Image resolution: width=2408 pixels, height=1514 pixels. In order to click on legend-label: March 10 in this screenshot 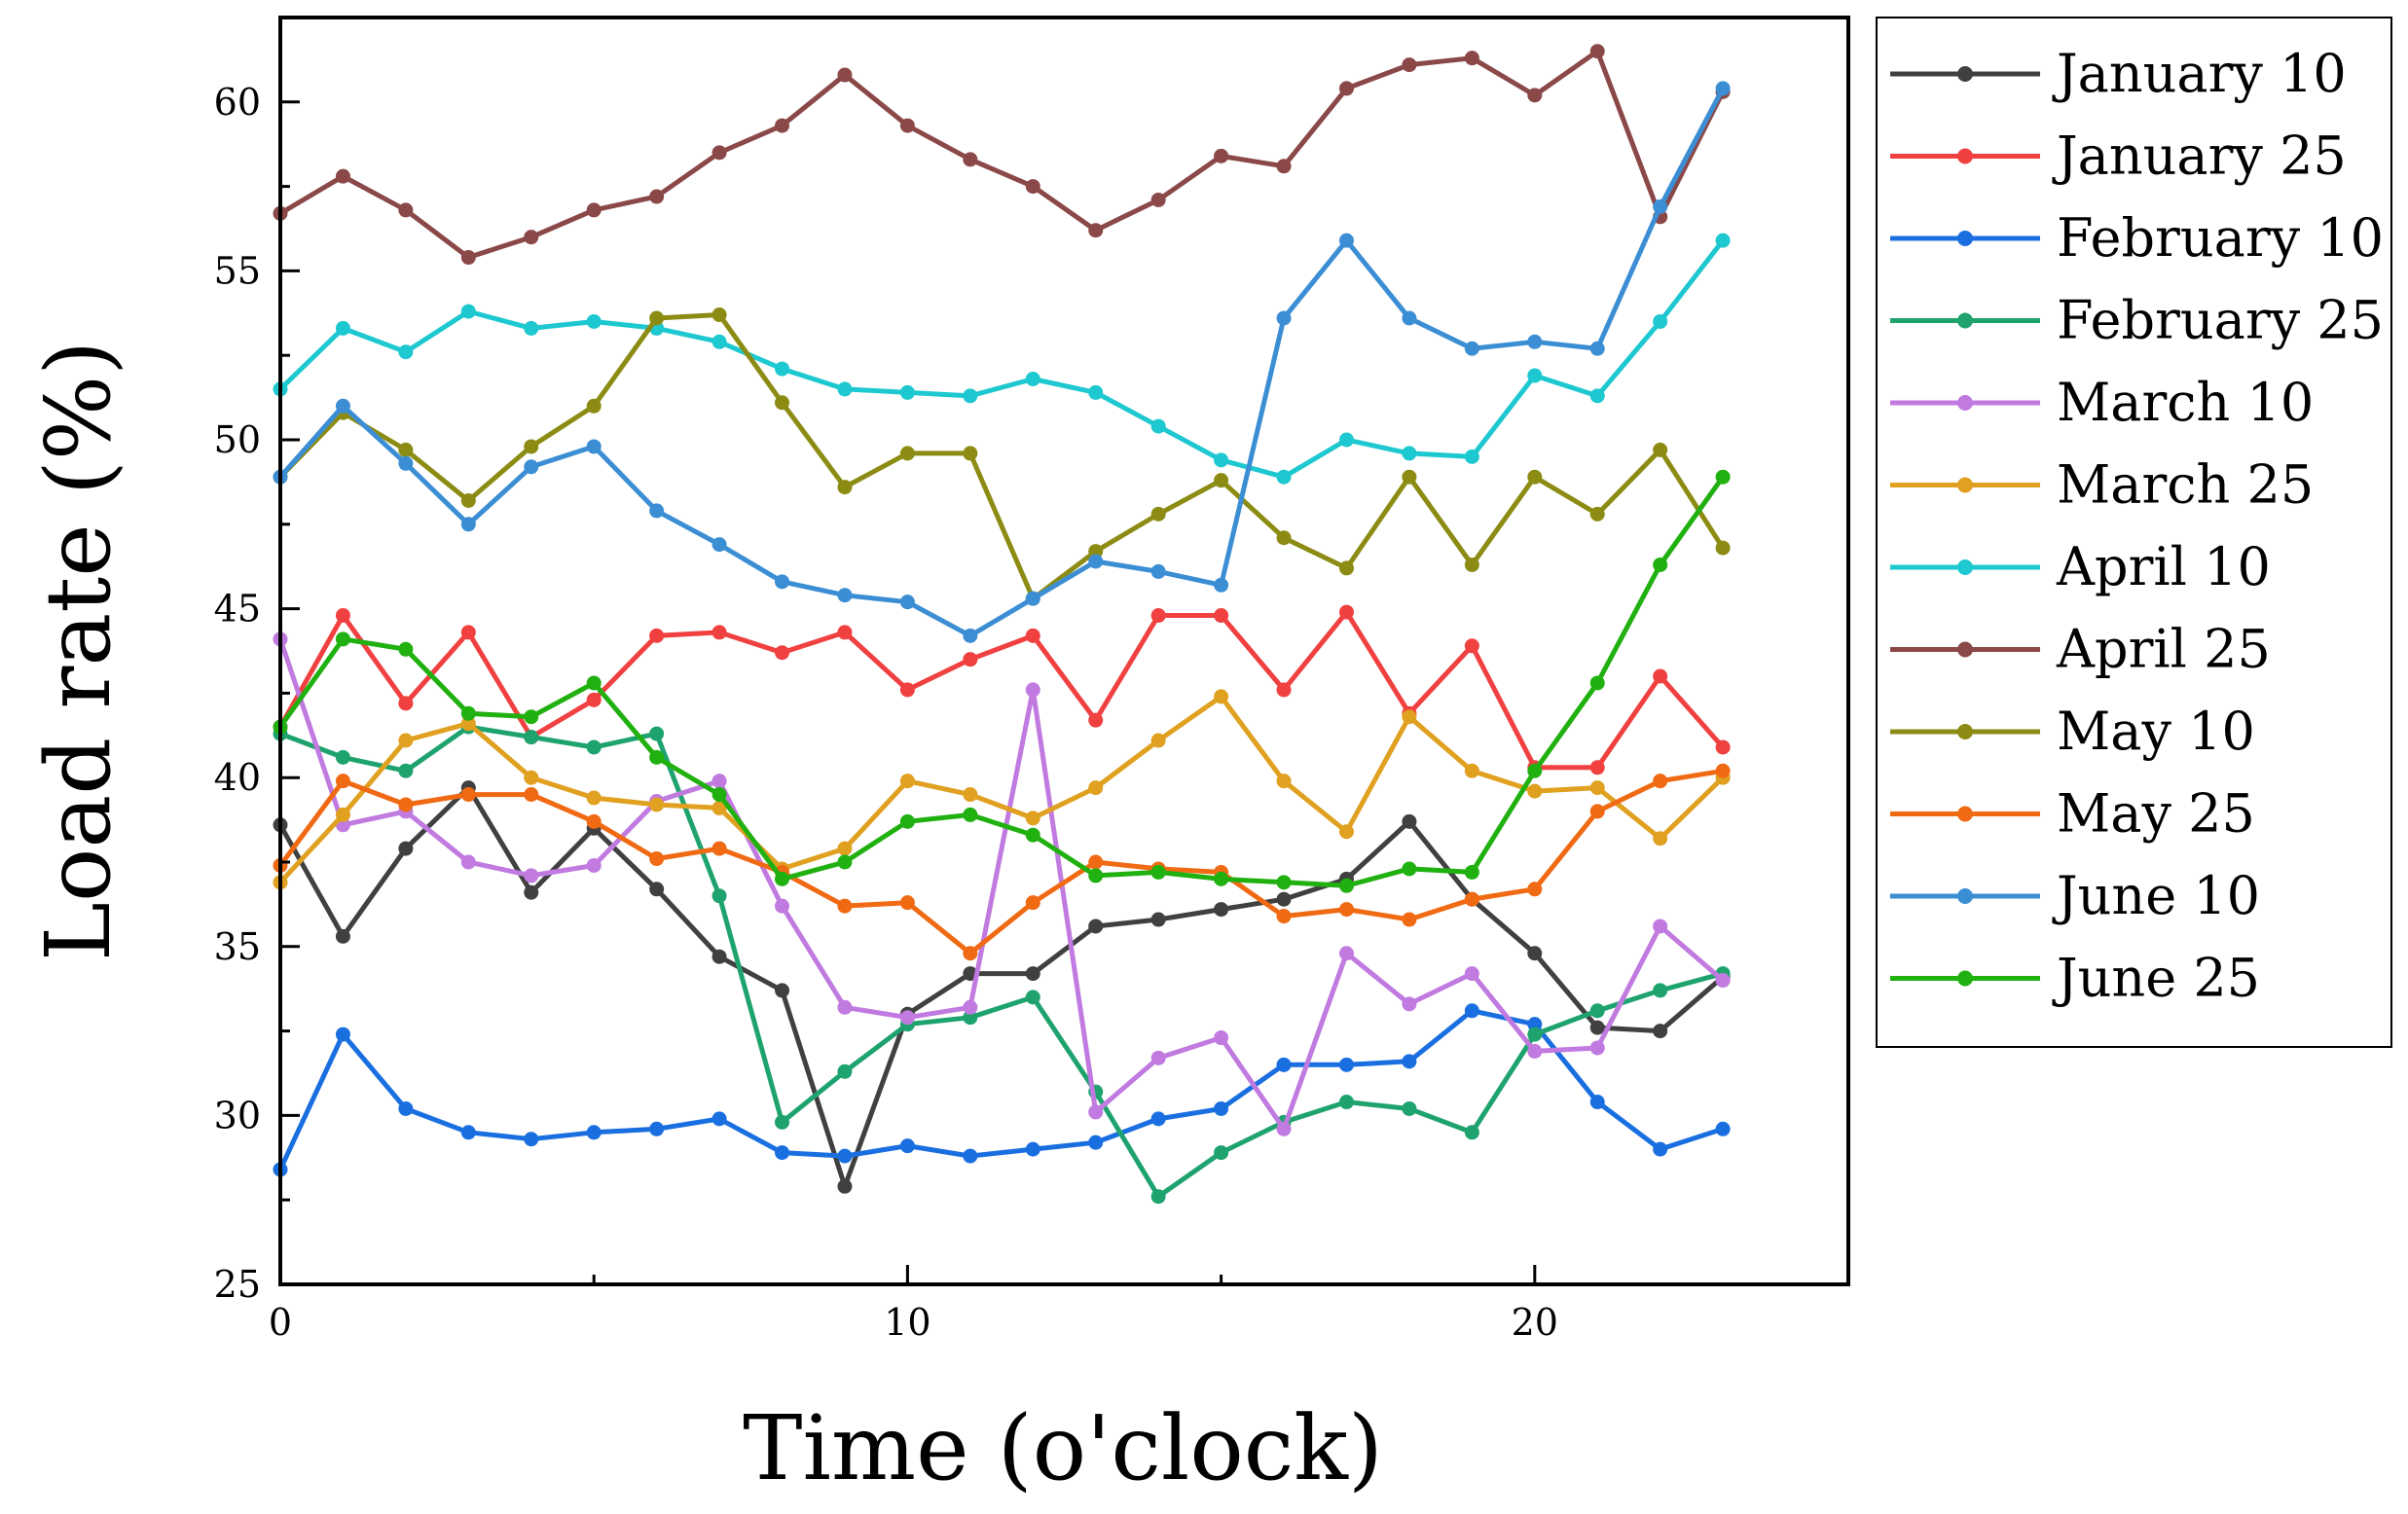, I will do `click(2185, 402)`.